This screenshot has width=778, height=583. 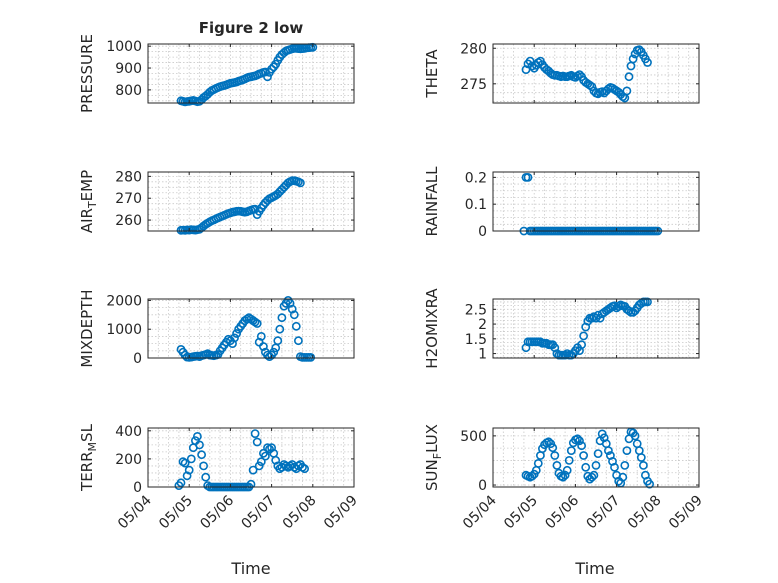 I want to click on panel-pressure: 800 900 1000 Figure 2 low PRESSURE, so click(x=216, y=66).